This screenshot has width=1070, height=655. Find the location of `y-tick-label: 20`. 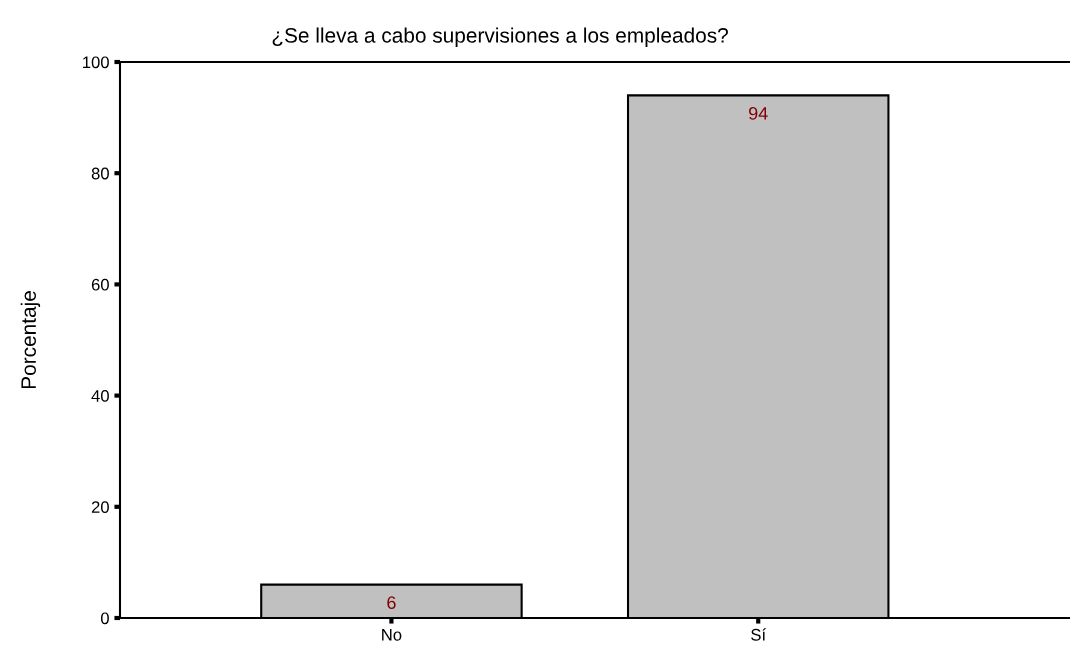

y-tick-label: 20 is located at coordinates (100, 507).